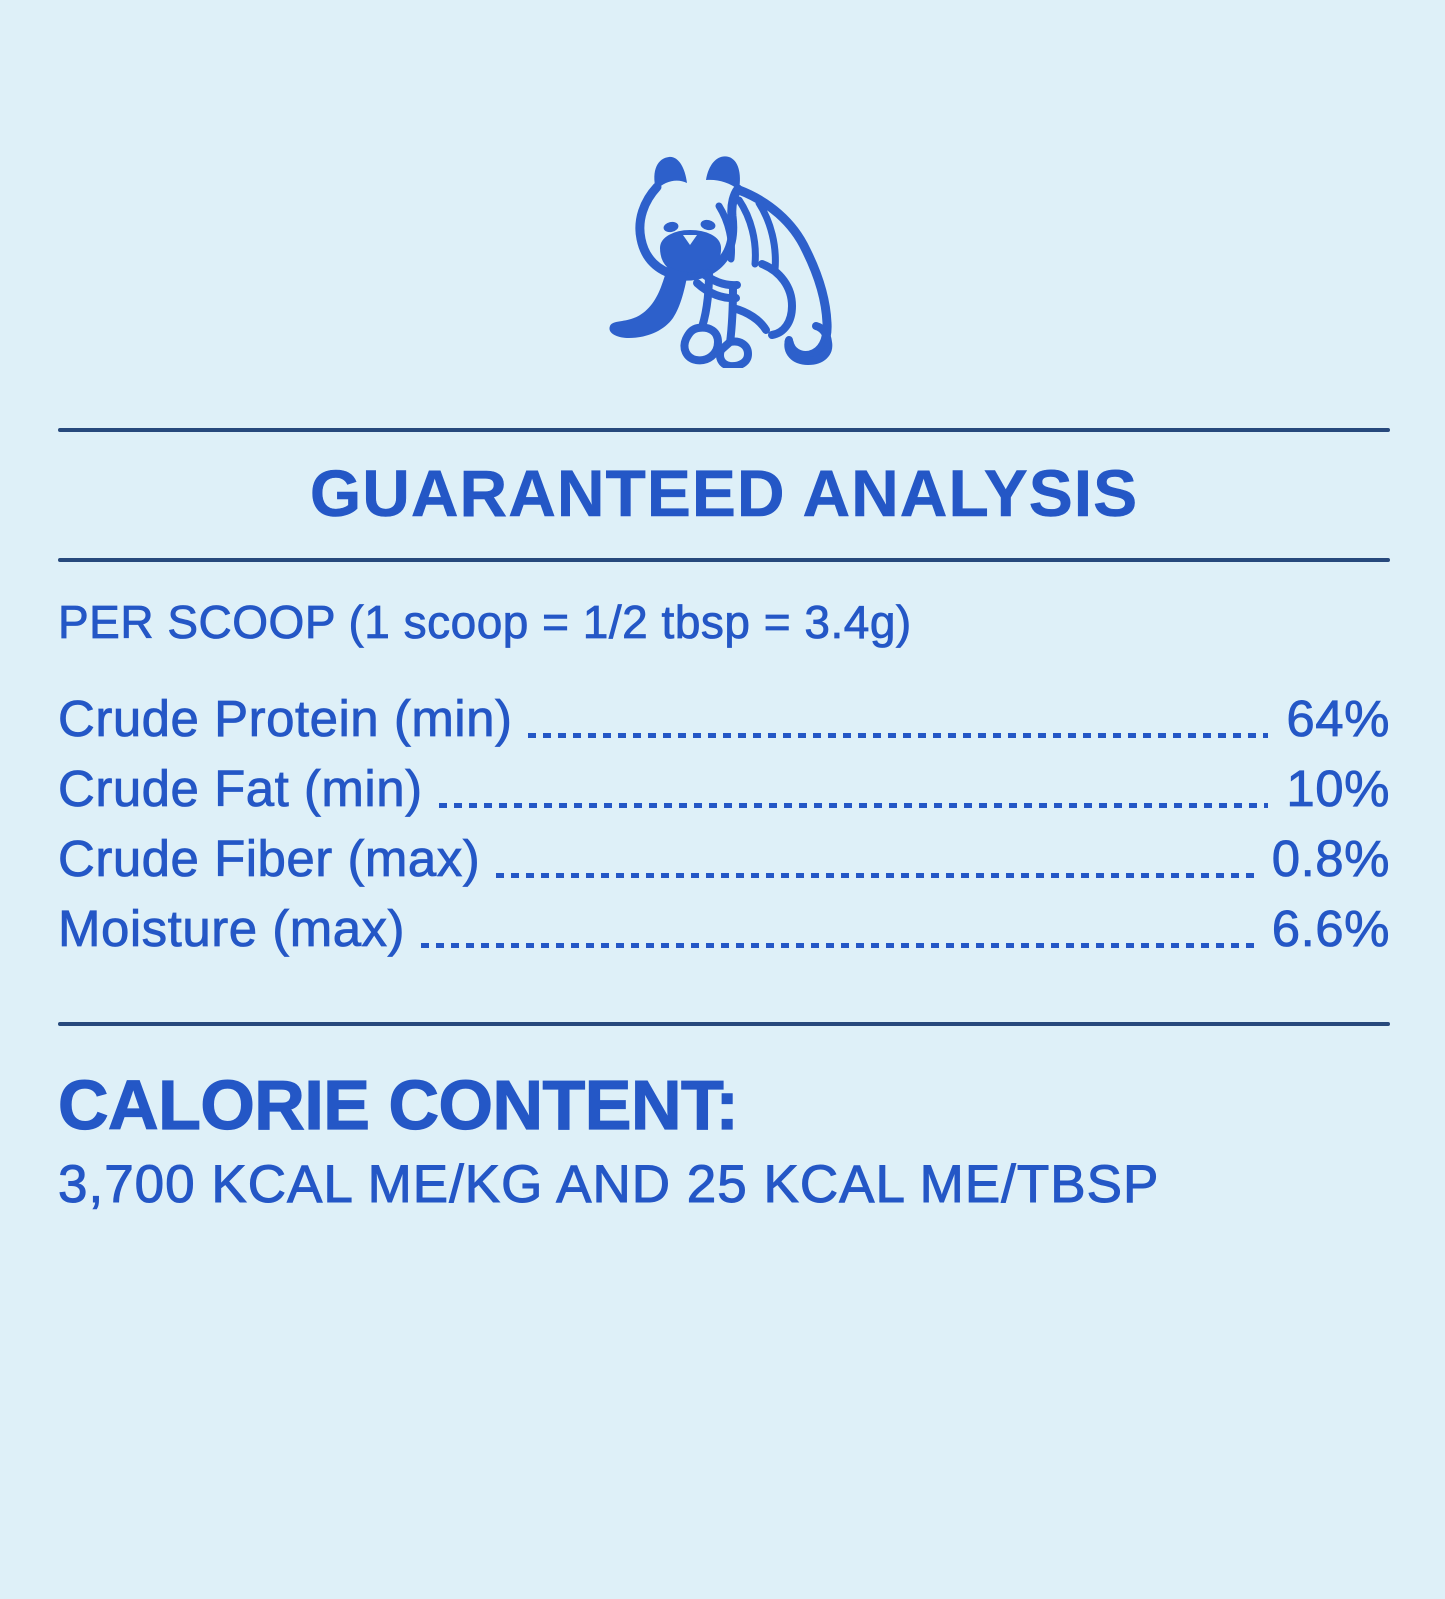 The width and height of the screenshot is (1445, 1599). I want to click on guaranteed-analysis-title: GUARANTEED ANALYSIS, so click(724, 493).